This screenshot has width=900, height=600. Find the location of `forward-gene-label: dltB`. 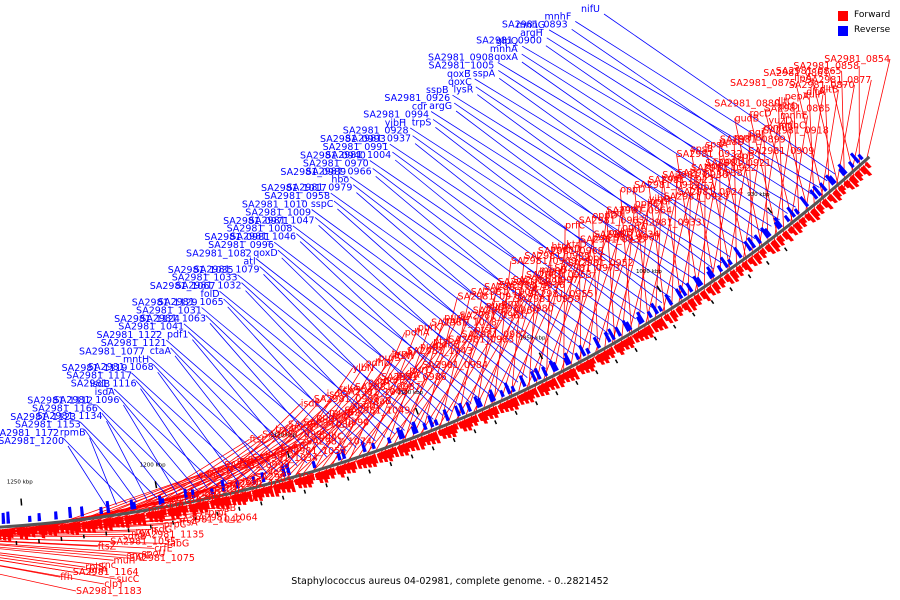

forward-gene-label: dltB is located at coordinates (829, 90).